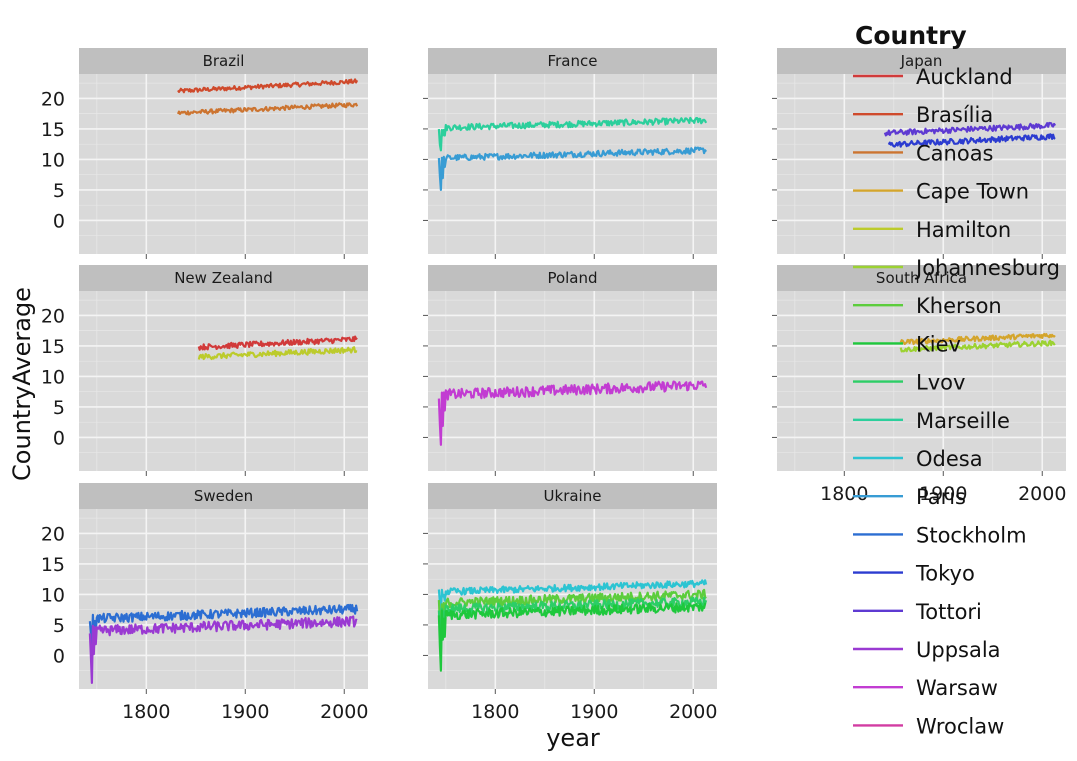 This screenshot has width=1077, height=761. I want to click on legend-item: Tokyo, so click(914, 574).